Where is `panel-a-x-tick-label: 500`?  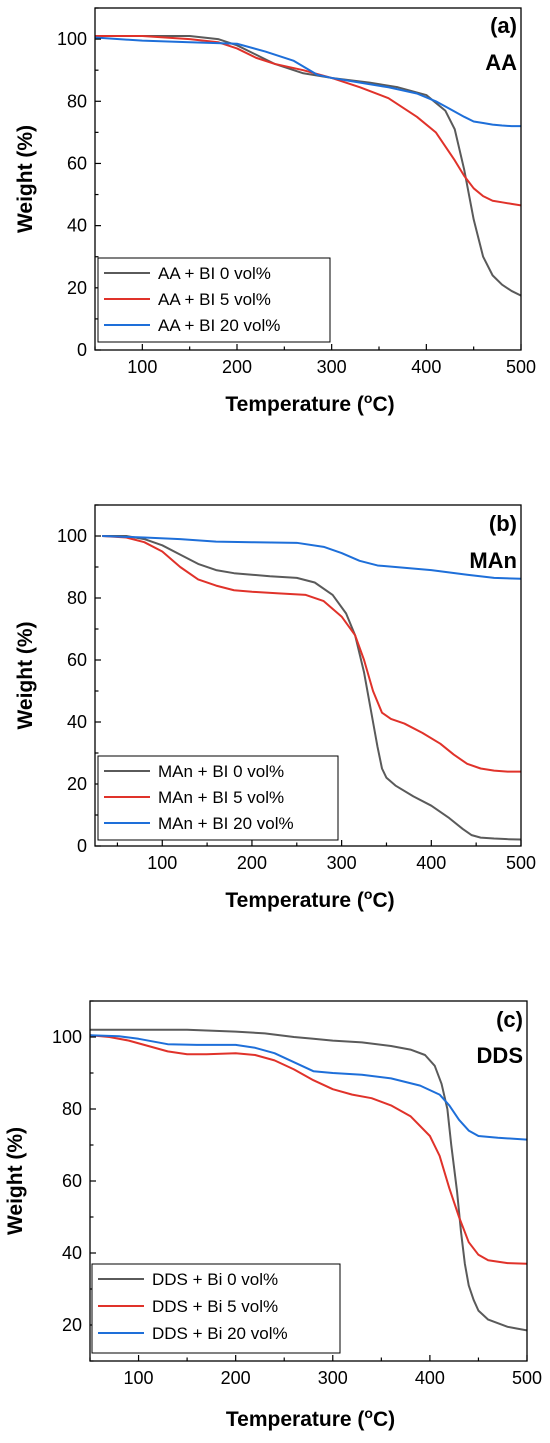
panel-a-x-tick-label: 500 is located at coordinates (521, 367).